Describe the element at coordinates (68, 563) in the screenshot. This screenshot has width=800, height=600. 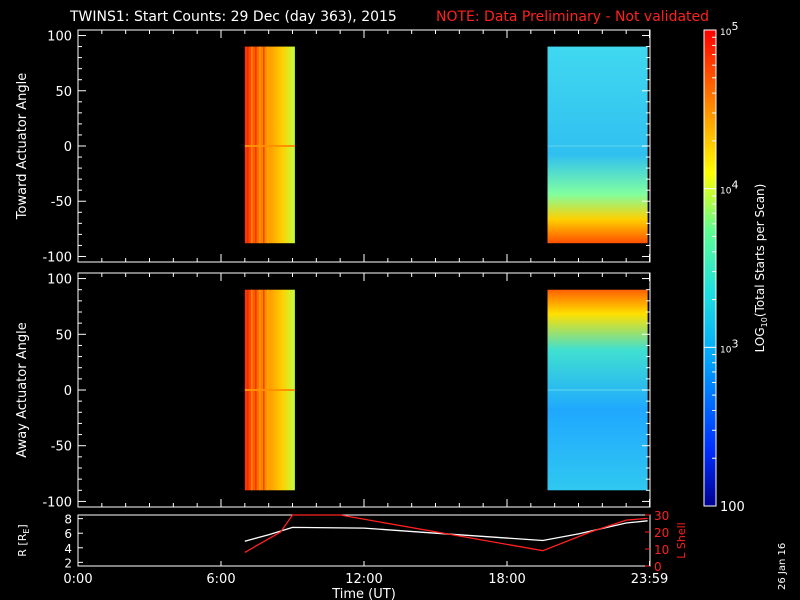
I see `orbit-ytick-left-label: 2` at that location.